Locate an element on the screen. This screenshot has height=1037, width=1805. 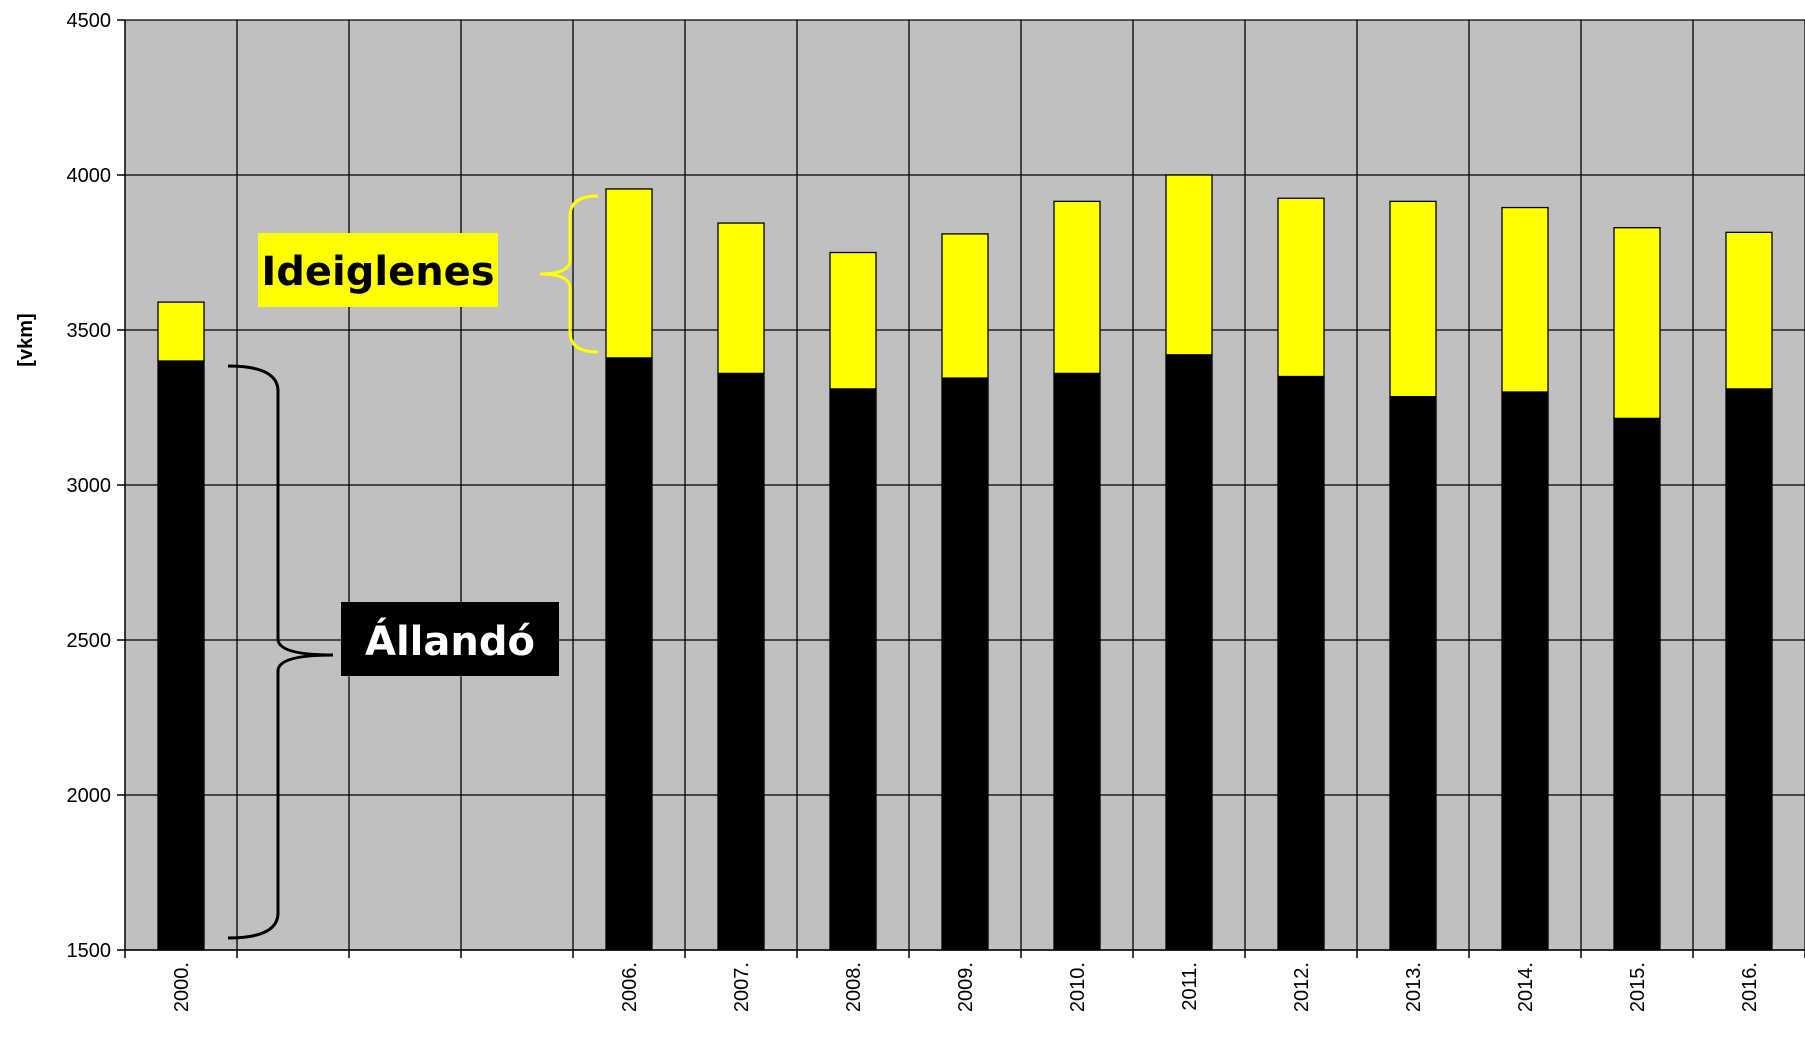
y-axis-label: [vkm] is located at coordinates (26, 339).